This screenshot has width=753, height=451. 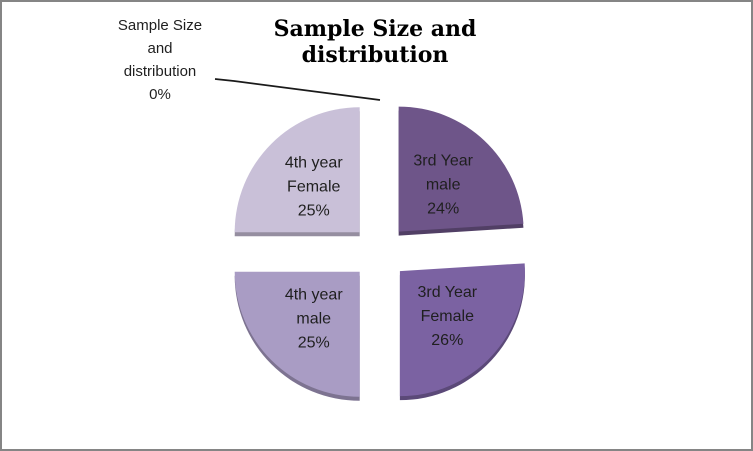 I want to click on pie-slice-3rd-year-female, so click(x=462, y=330).